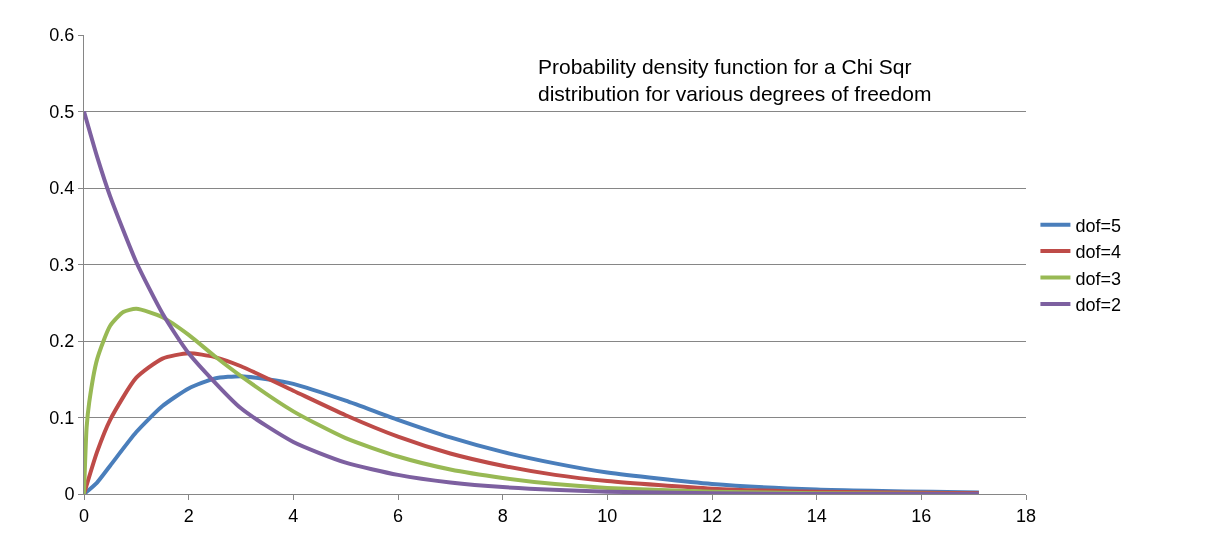 This screenshot has width=1221, height=558. I want to click on y-tick-label: 0.6, so click(62, 35).